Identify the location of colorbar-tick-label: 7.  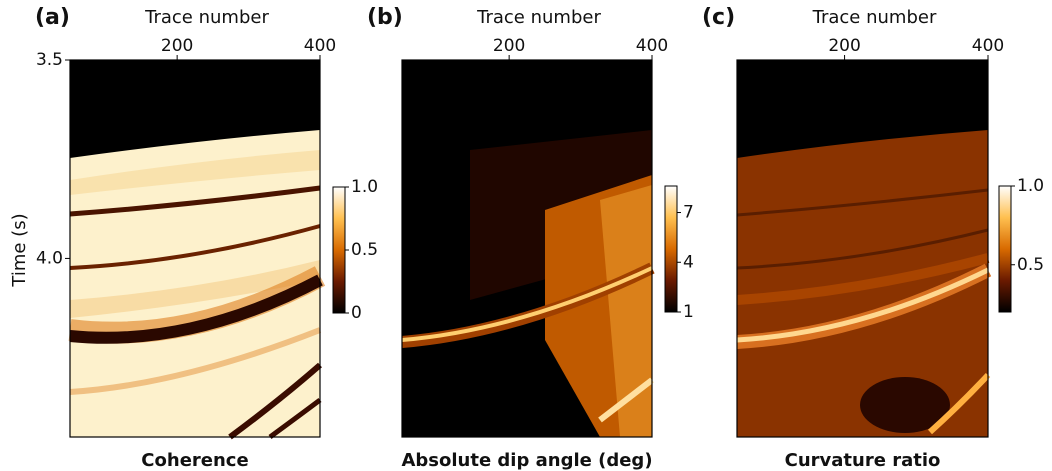
(688, 213).